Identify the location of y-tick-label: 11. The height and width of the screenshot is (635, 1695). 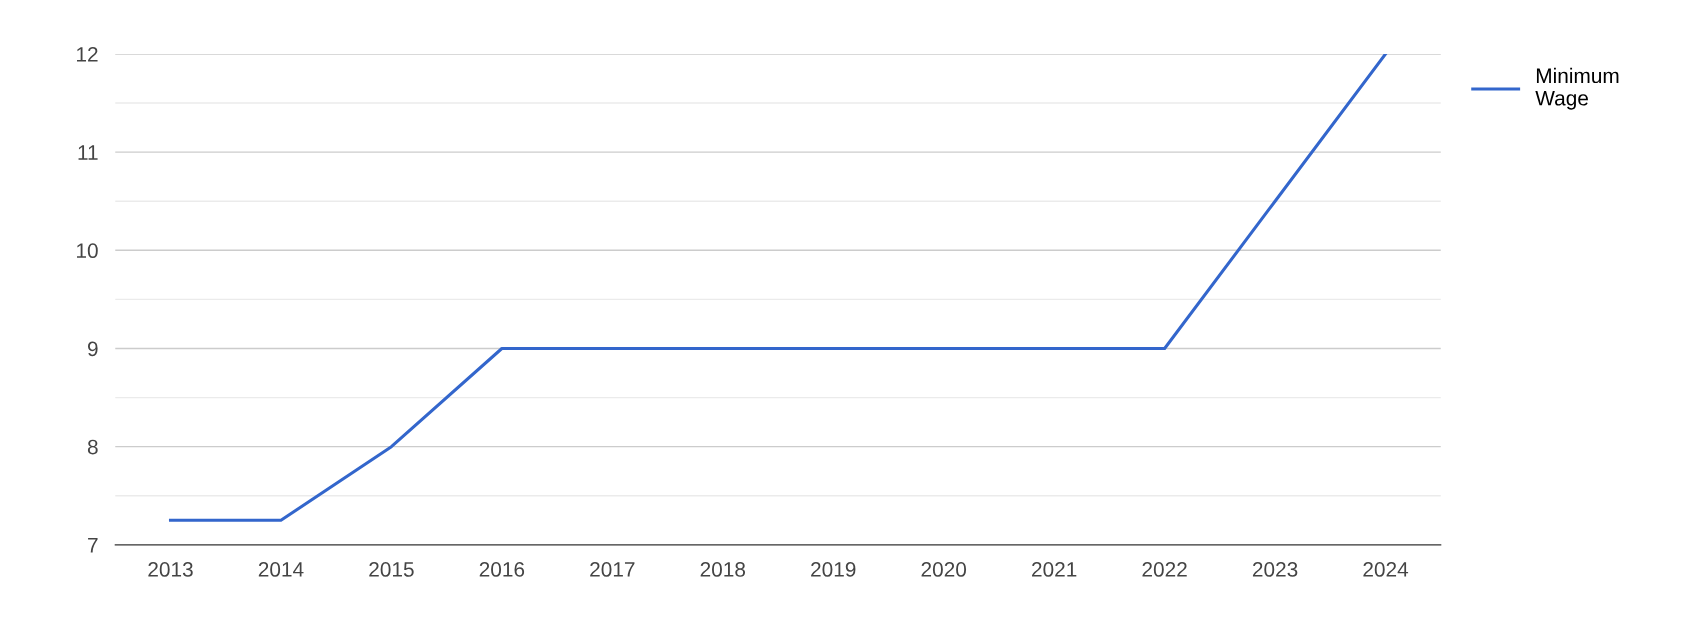
(88, 152).